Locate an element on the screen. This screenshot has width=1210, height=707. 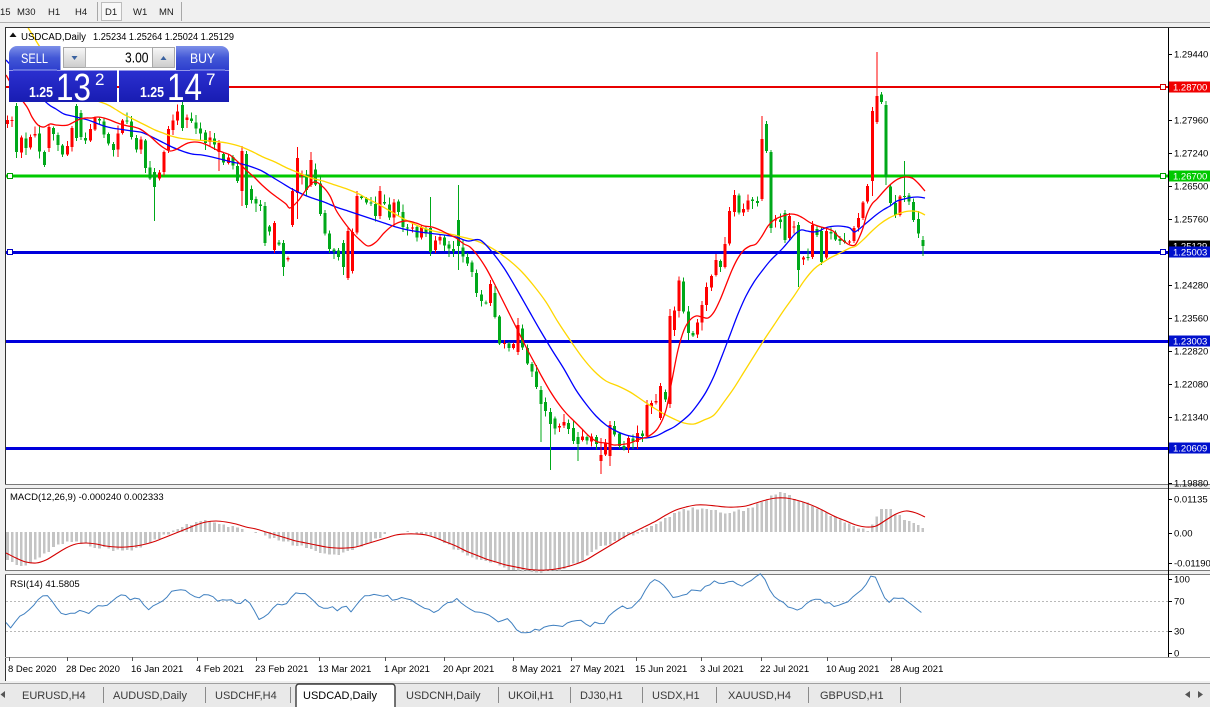
svg-text: 23 Feb 2021 is located at coordinates (281, 669).